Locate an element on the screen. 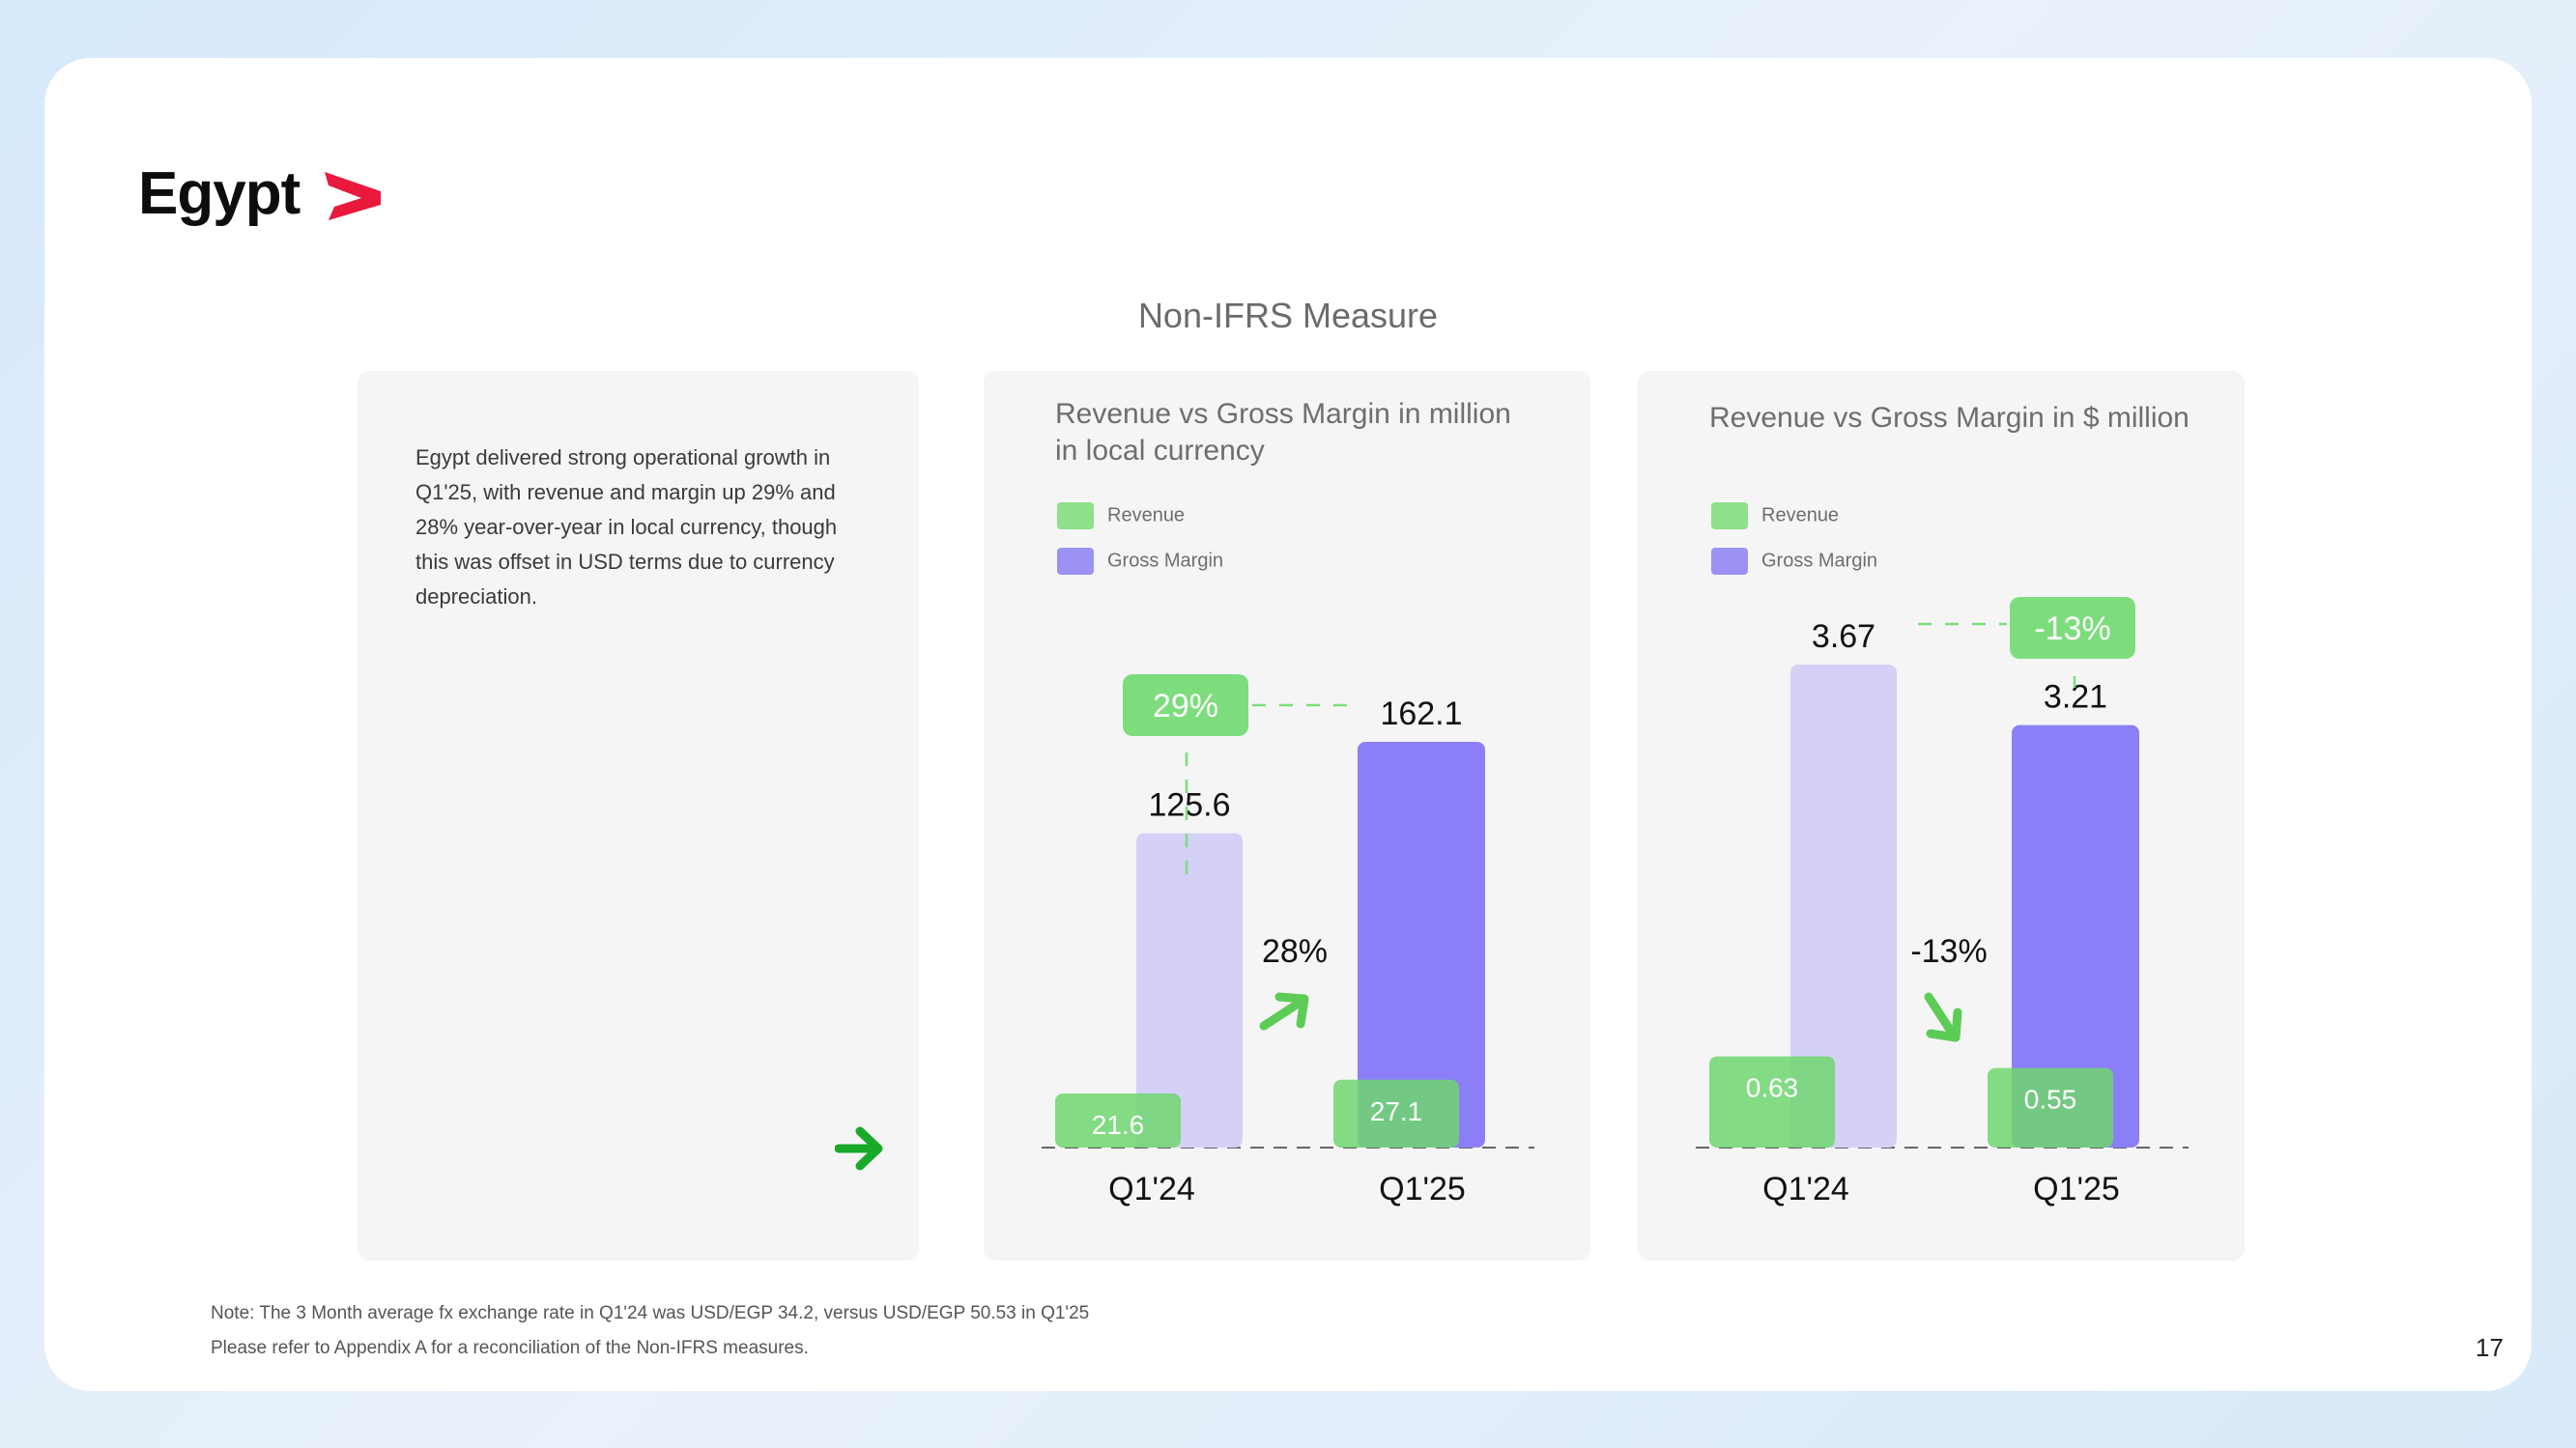 The width and height of the screenshot is (2576, 1448). revenue-growth-label: -13% is located at coordinates (2072, 628).